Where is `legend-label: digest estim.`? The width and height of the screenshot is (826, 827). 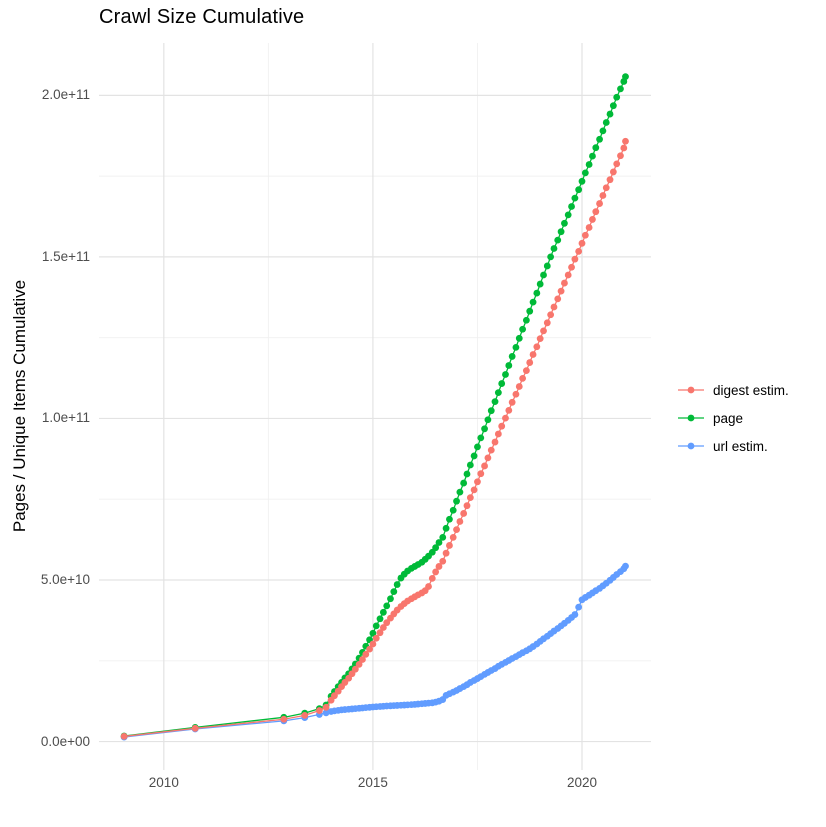 legend-label: digest estim. is located at coordinates (751, 390).